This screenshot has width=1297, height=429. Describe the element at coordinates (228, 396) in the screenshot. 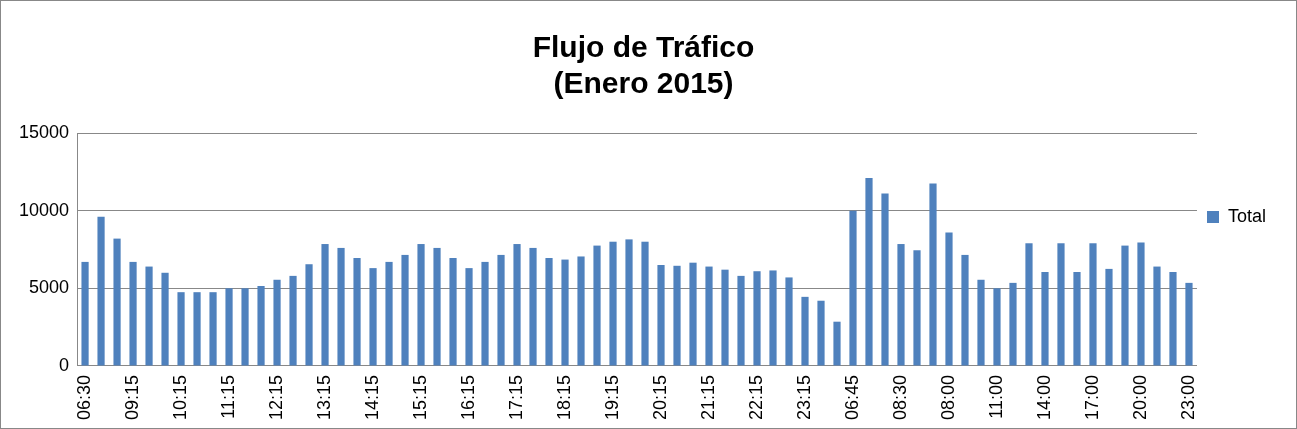

I see `x-tick-label: 11:15` at that location.